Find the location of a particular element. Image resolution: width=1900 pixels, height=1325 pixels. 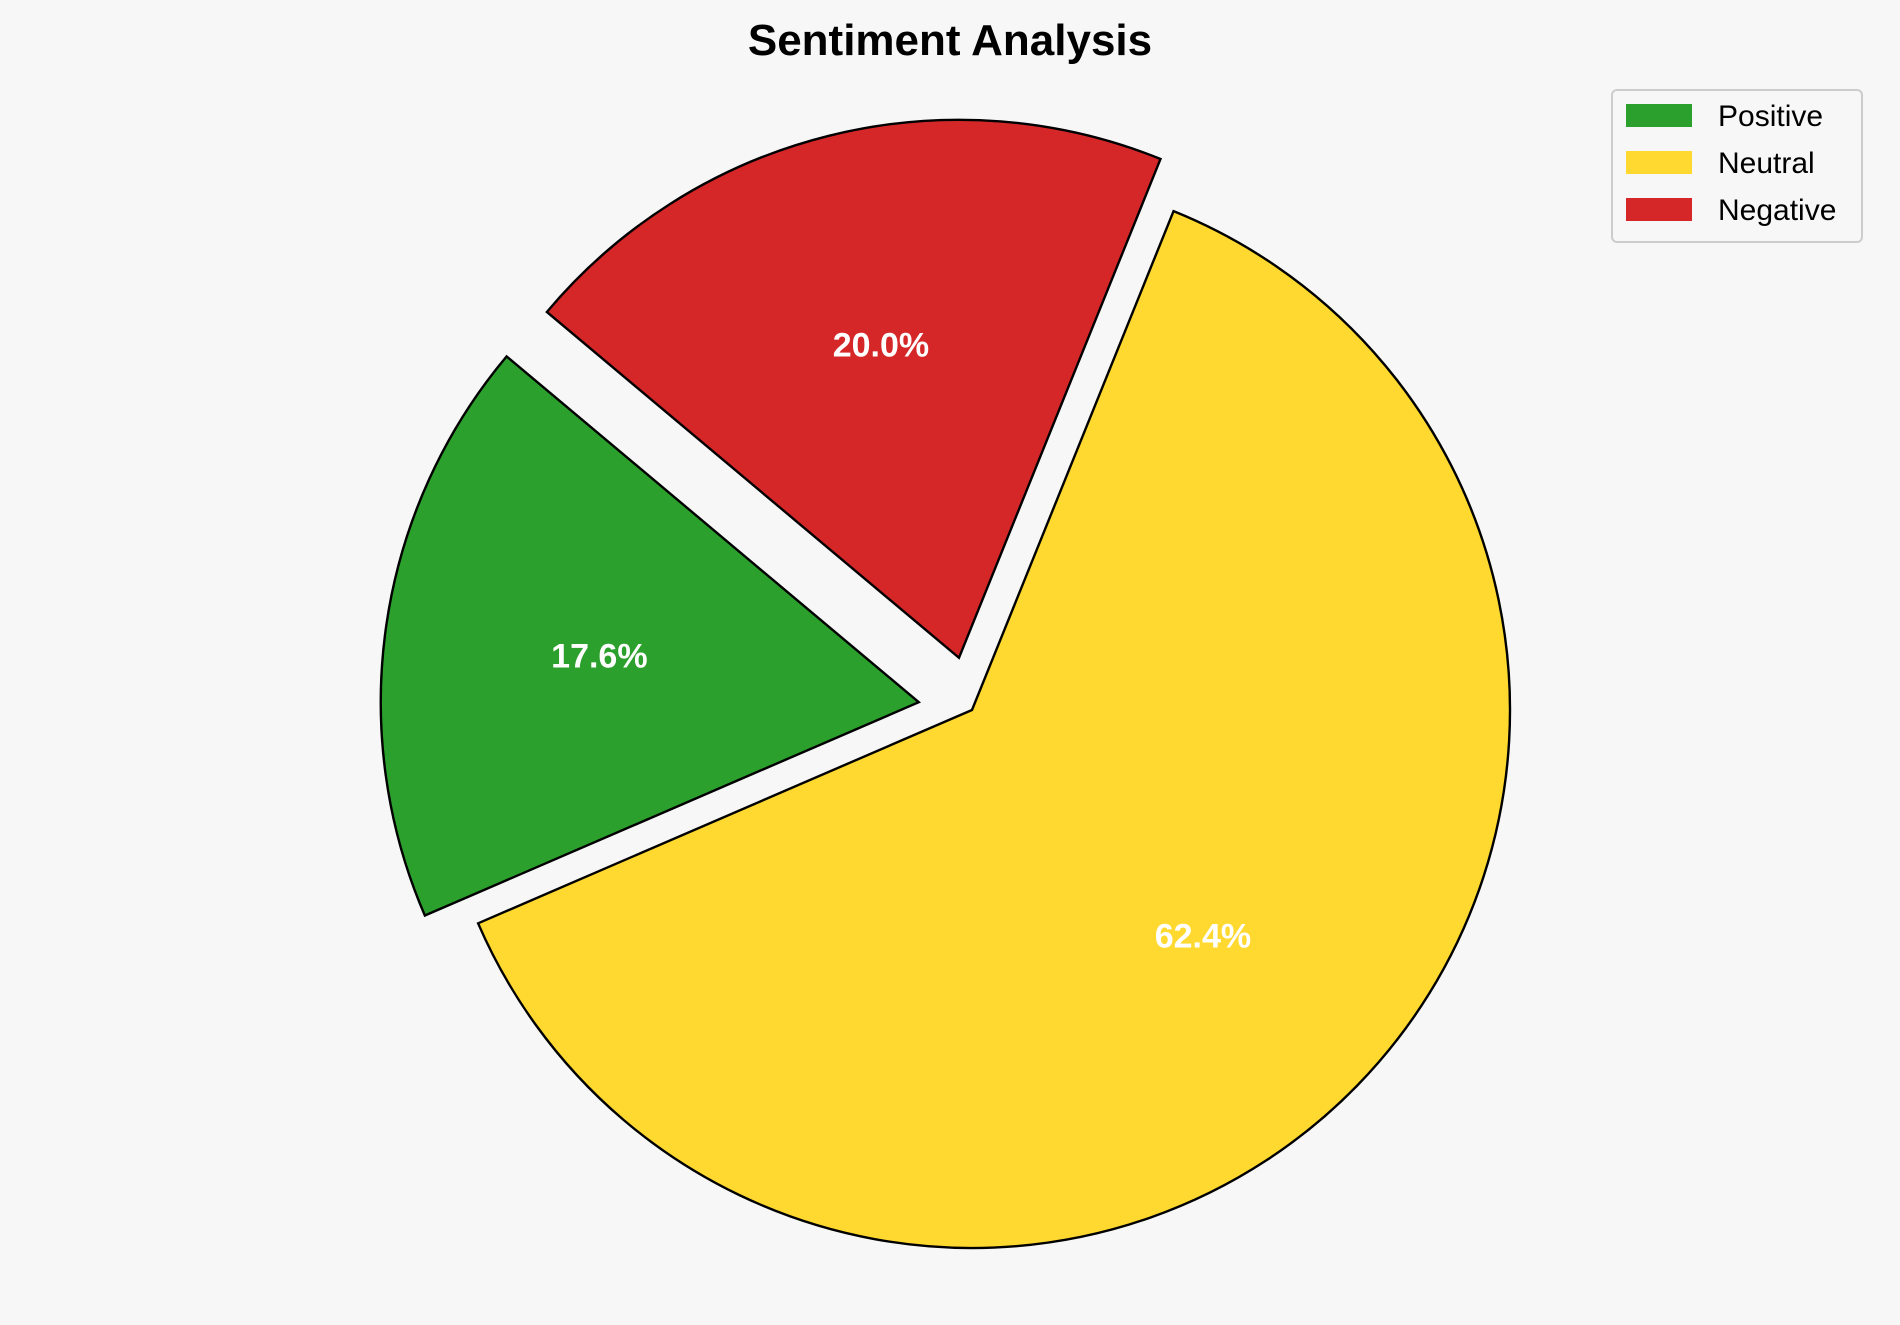

legend-label-negative: Negative is located at coordinates (1777, 210).